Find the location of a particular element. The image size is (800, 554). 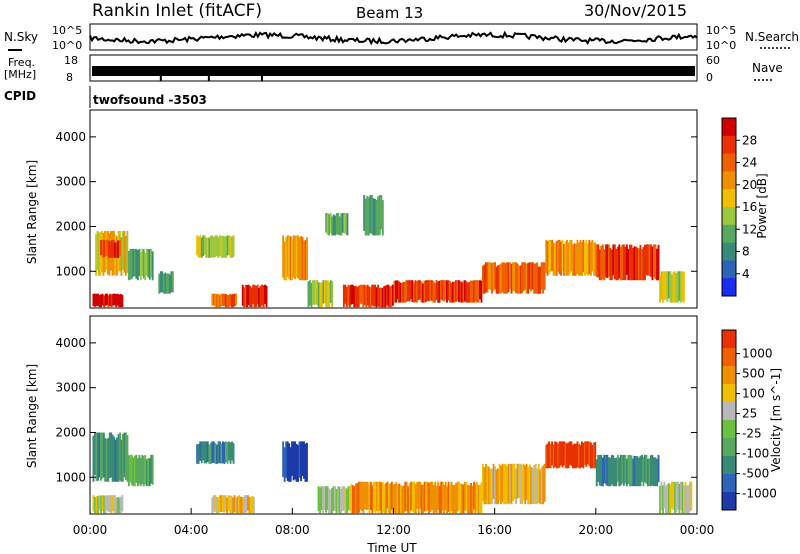

freq-tick-top: 18 is located at coordinates (71, 60).